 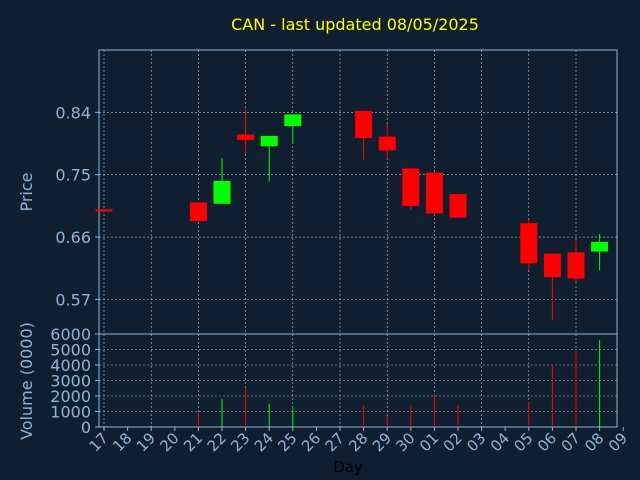 What do you see at coordinates (382, 442) in the screenshot?
I see `x-tick-label: 29` at bounding box center [382, 442].